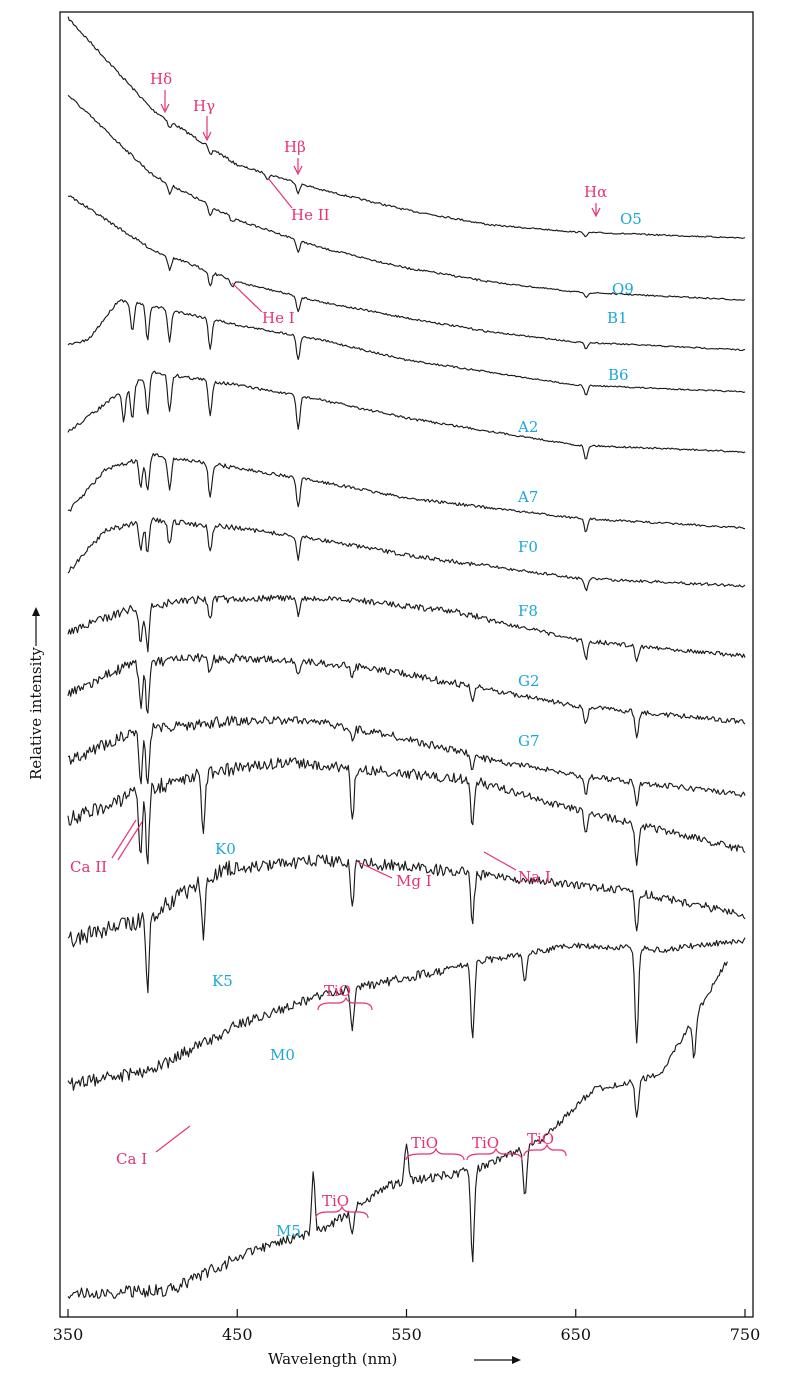 The height and width of the screenshot is (1383, 802). Describe the element at coordinates (375, 870) in the screenshot. I see `leader-mg-i` at that location.